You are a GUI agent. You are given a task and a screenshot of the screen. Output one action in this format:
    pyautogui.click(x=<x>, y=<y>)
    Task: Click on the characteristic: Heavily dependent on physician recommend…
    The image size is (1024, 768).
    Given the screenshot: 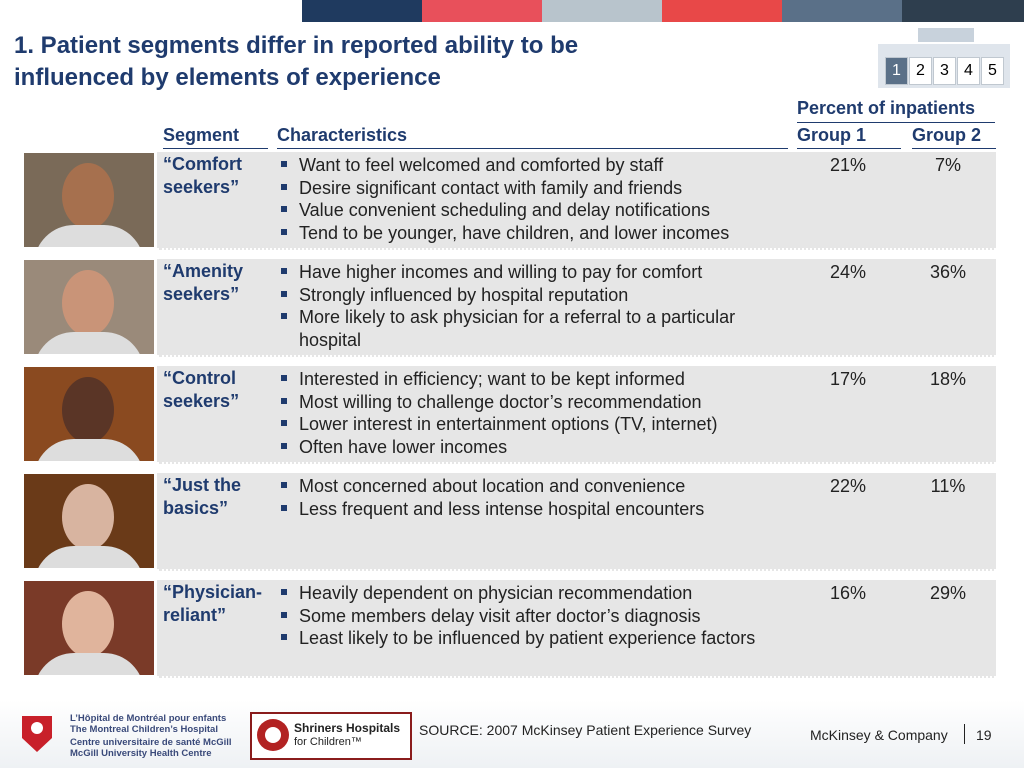 What is the action you would take?
    pyautogui.click(x=496, y=593)
    